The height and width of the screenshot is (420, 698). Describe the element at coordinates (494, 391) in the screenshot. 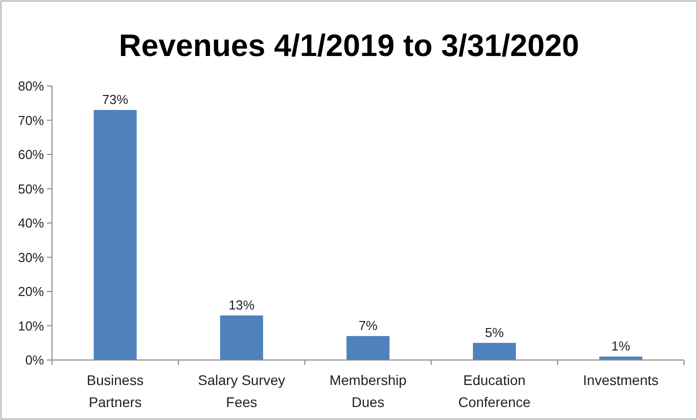

I see `x-tick-label: Education Conference` at that location.